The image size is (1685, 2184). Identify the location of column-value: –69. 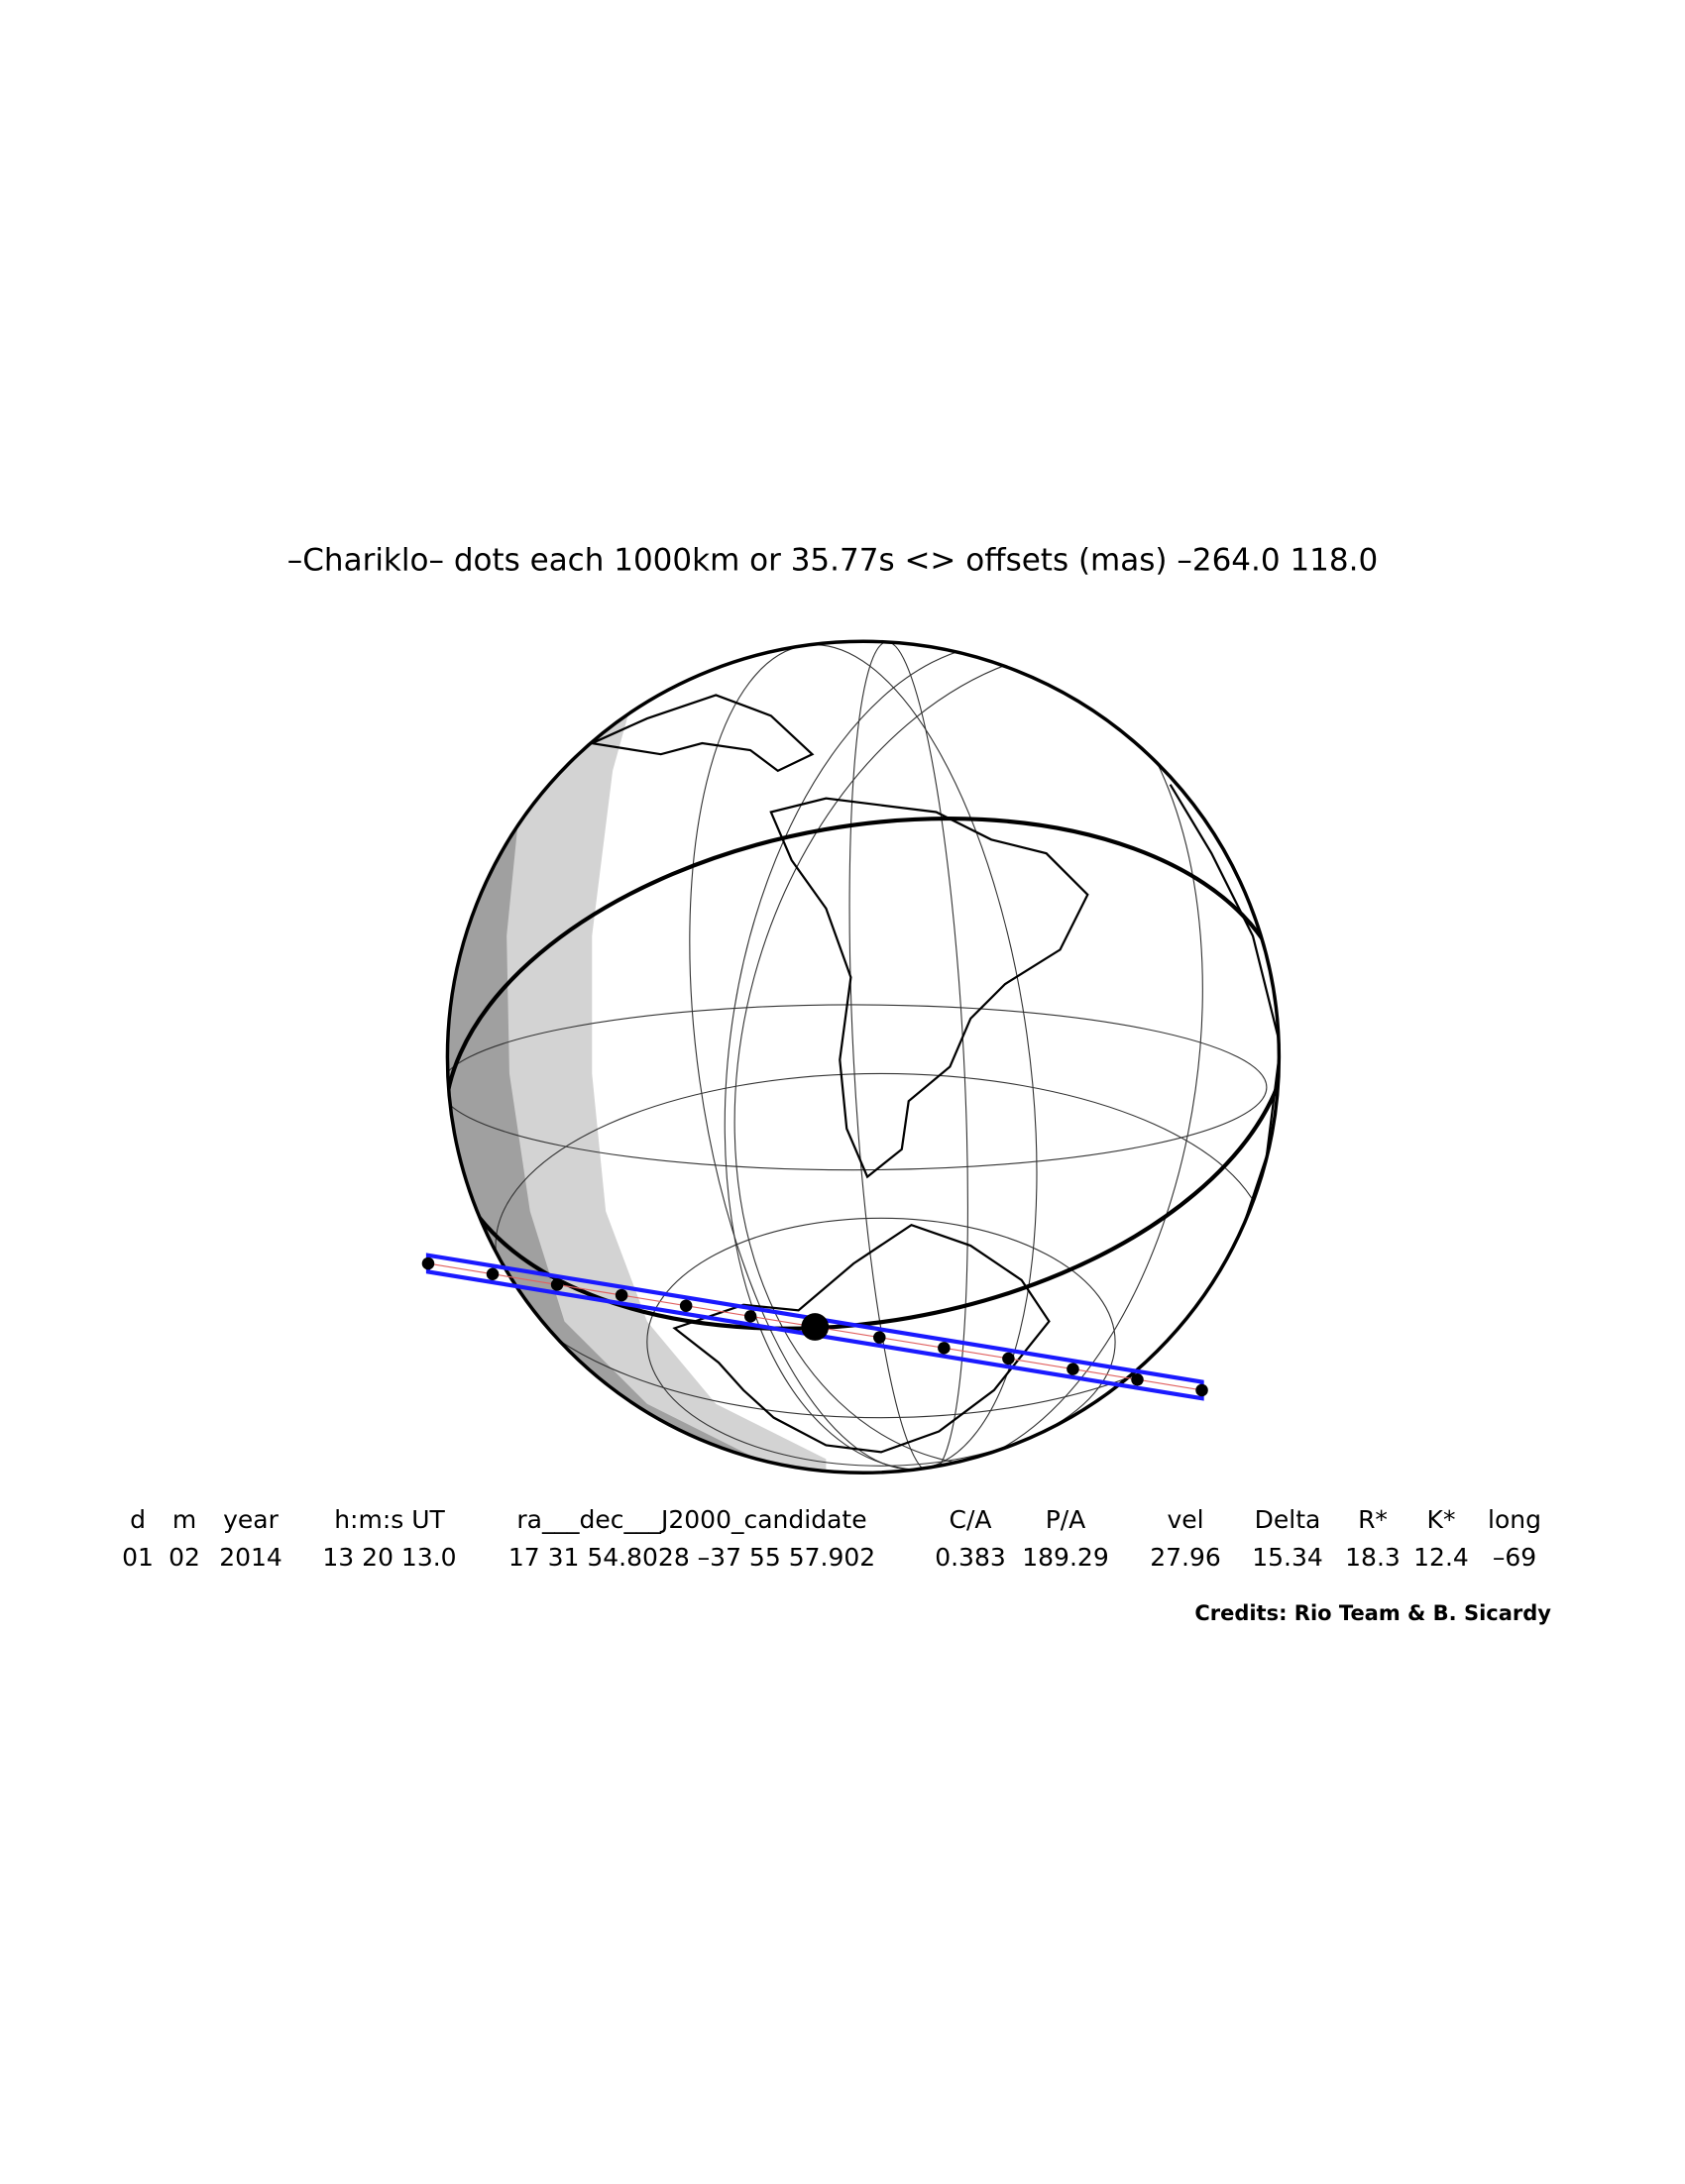
(1514, 1557).